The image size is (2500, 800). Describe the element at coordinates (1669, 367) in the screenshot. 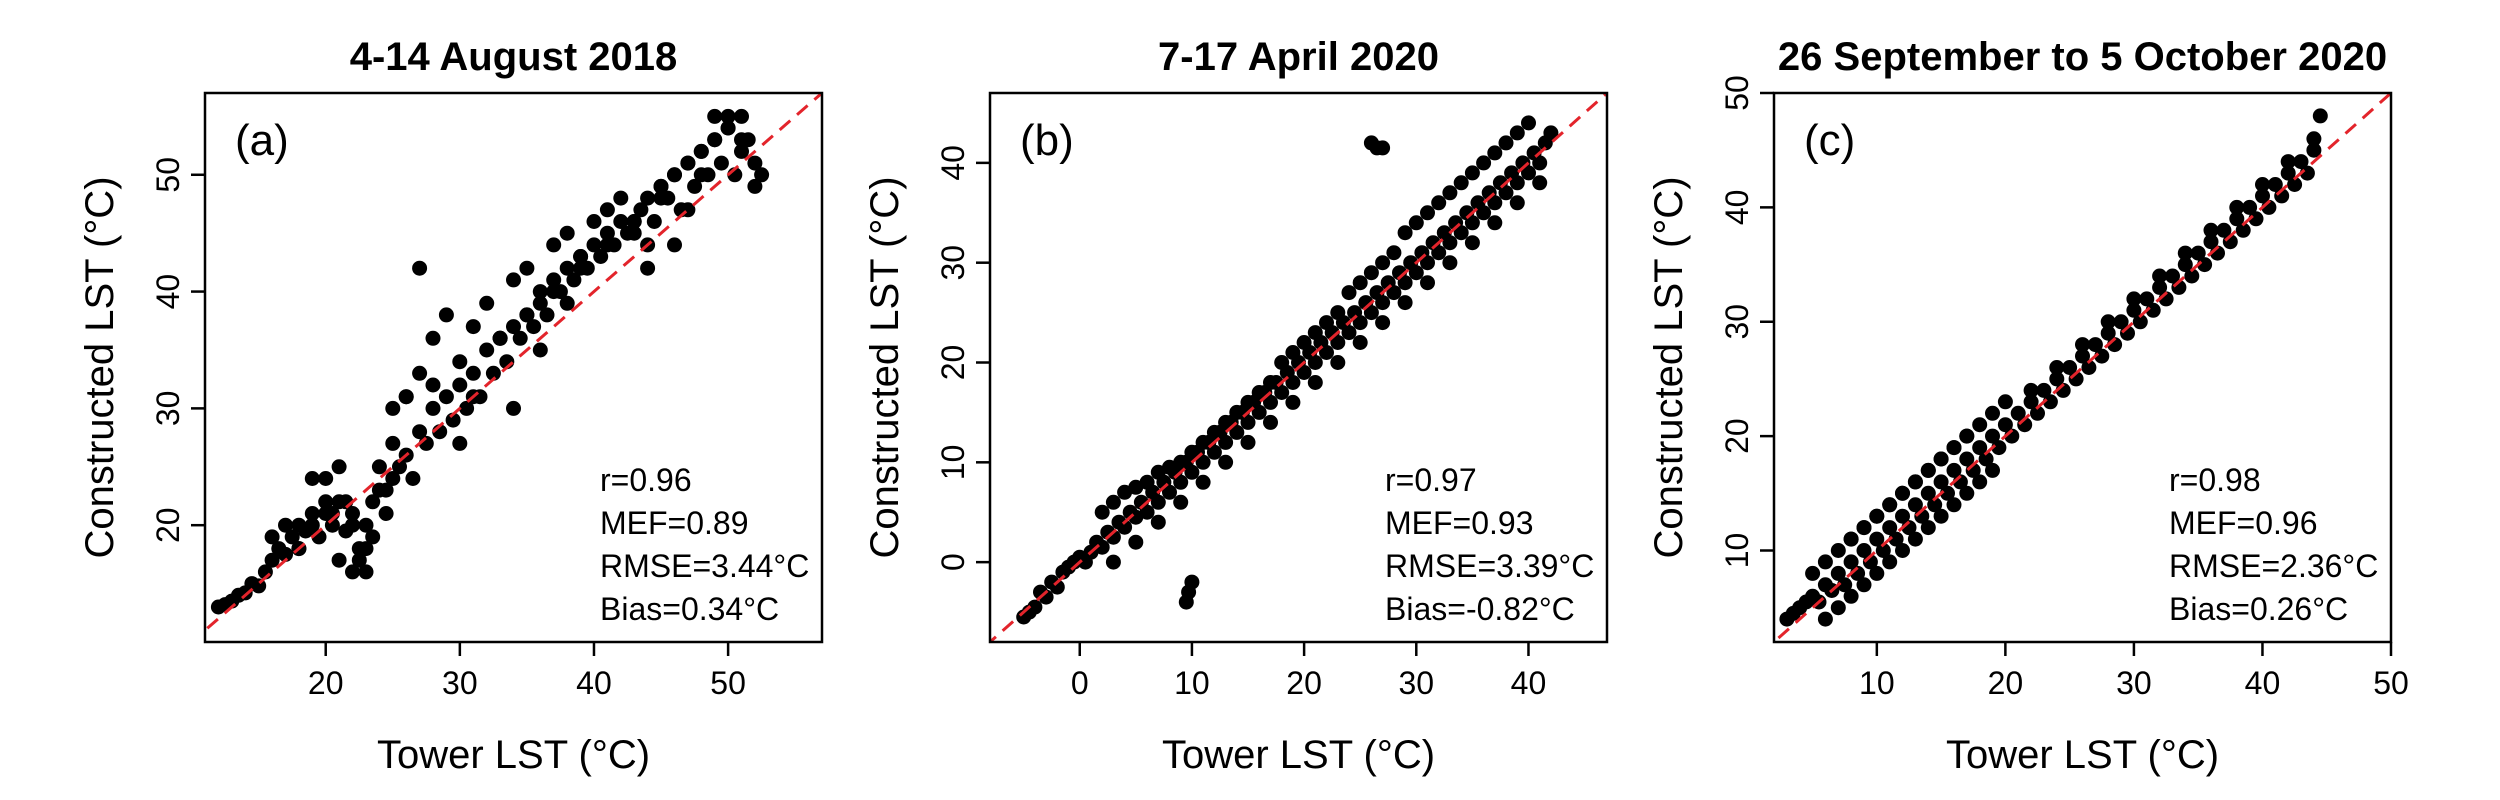

I see `y-axis-label: Constructed LST (°C)` at that location.